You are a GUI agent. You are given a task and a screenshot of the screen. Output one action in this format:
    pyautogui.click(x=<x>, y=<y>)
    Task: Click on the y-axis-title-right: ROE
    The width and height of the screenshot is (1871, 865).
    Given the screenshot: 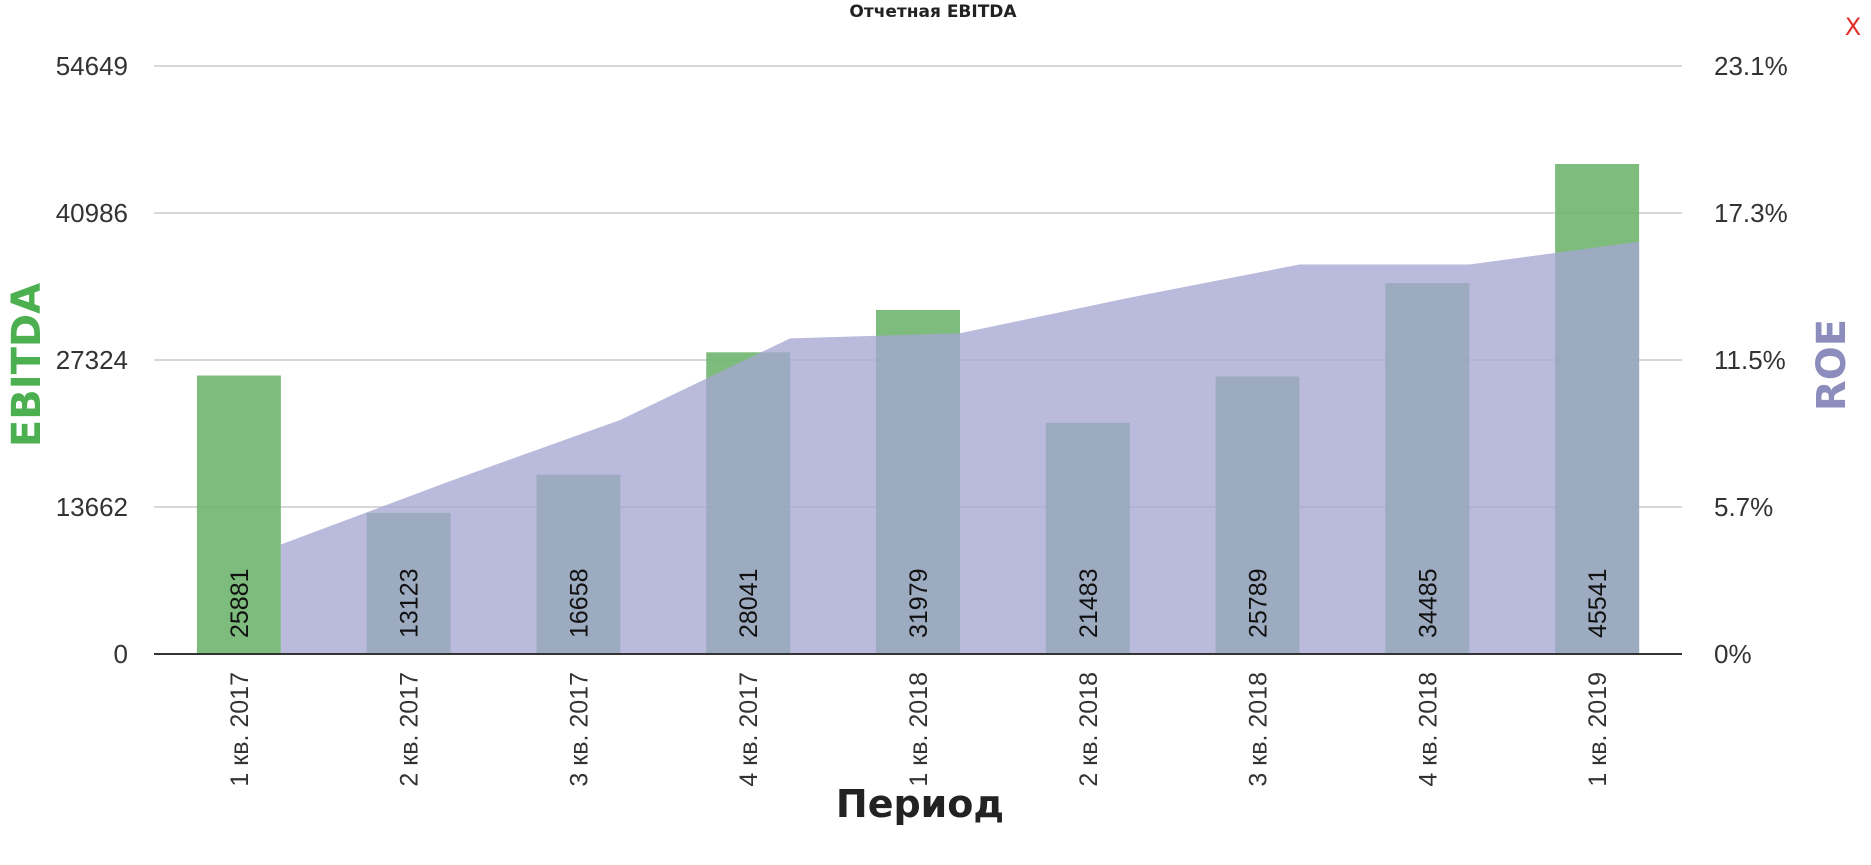 What is the action you would take?
    pyautogui.click(x=1832, y=365)
    